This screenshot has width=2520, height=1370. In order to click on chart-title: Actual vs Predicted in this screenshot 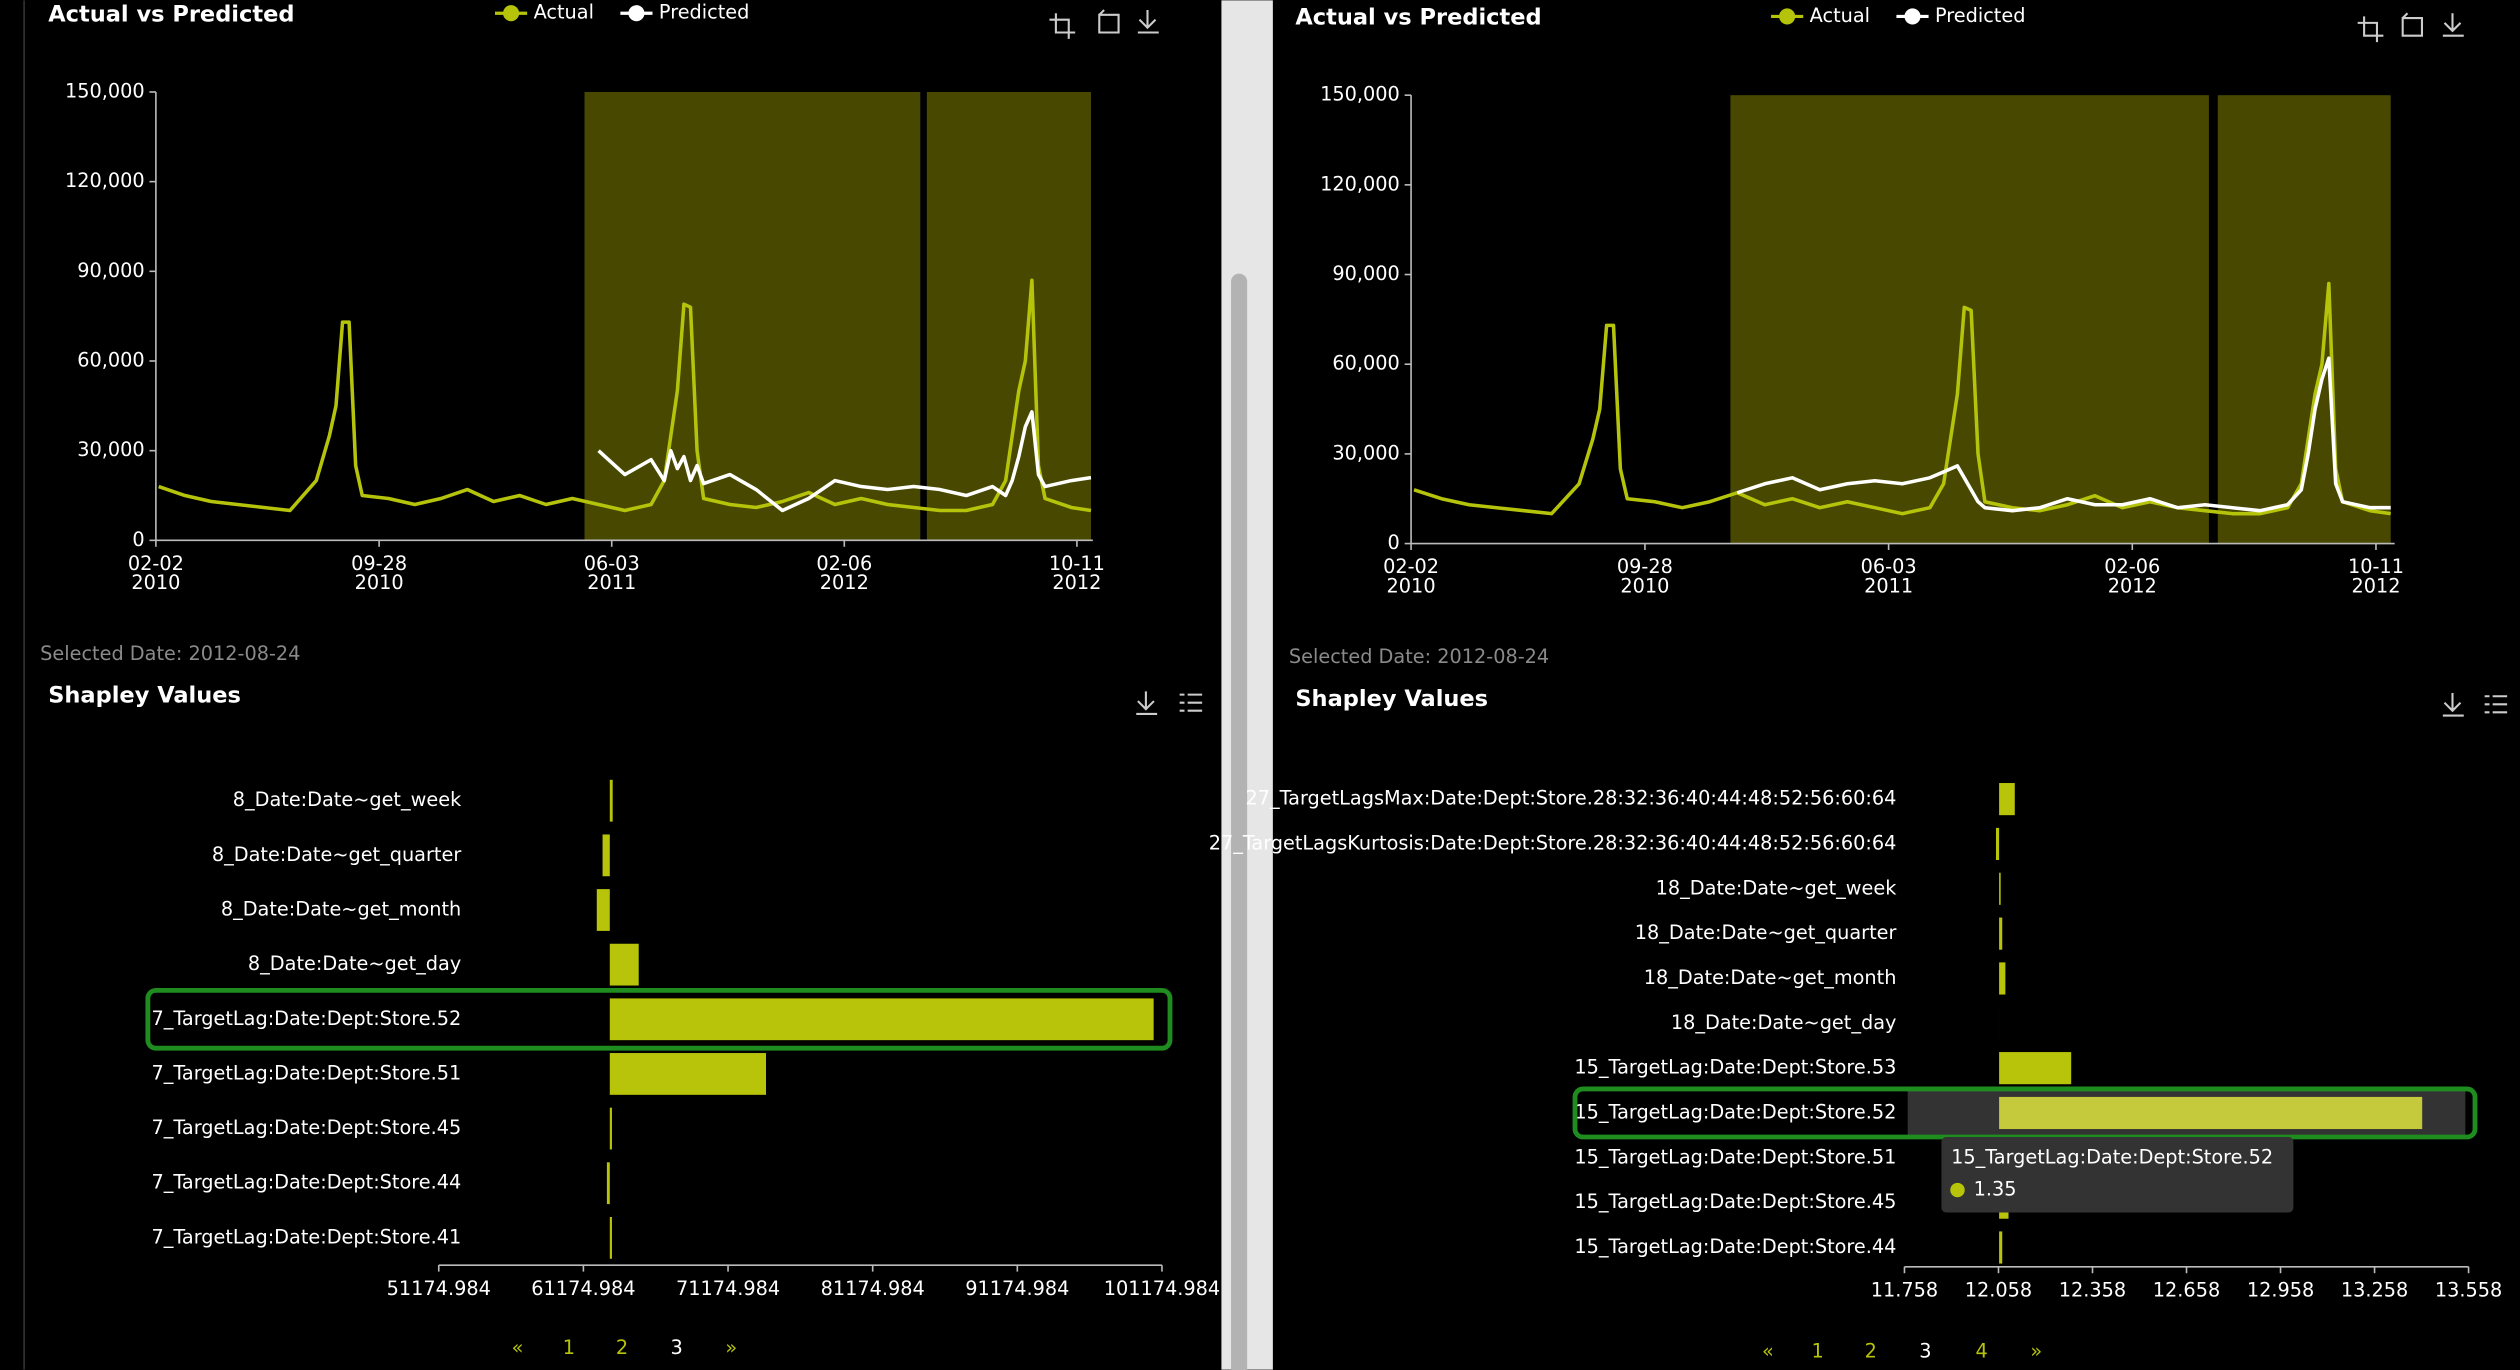, I will do `click(1418, 18)`.